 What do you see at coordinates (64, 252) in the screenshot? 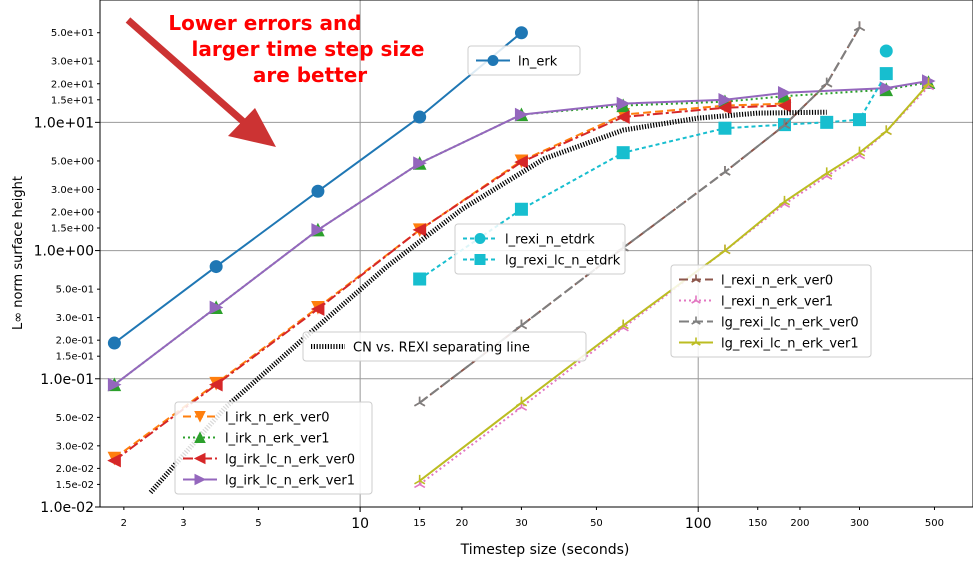
I see `y-tick-label: 1.0e+00` at bounding box center [64, 252].